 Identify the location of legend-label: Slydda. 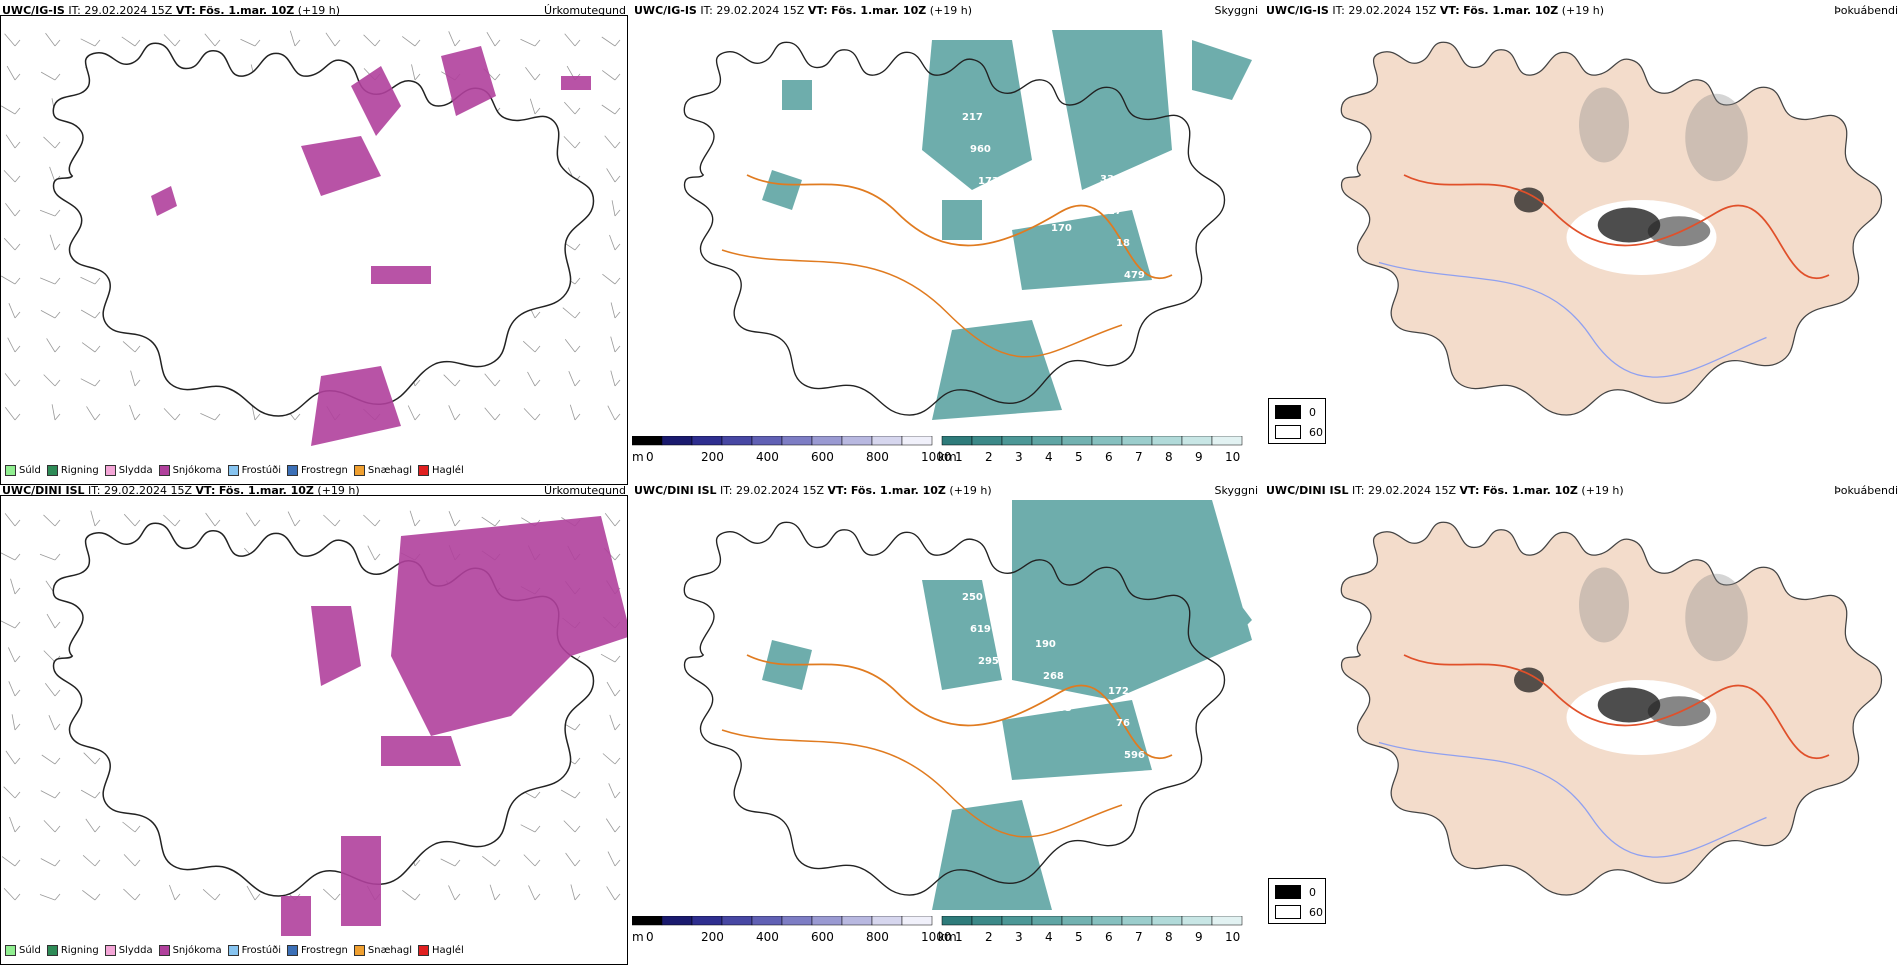
(135, 950).